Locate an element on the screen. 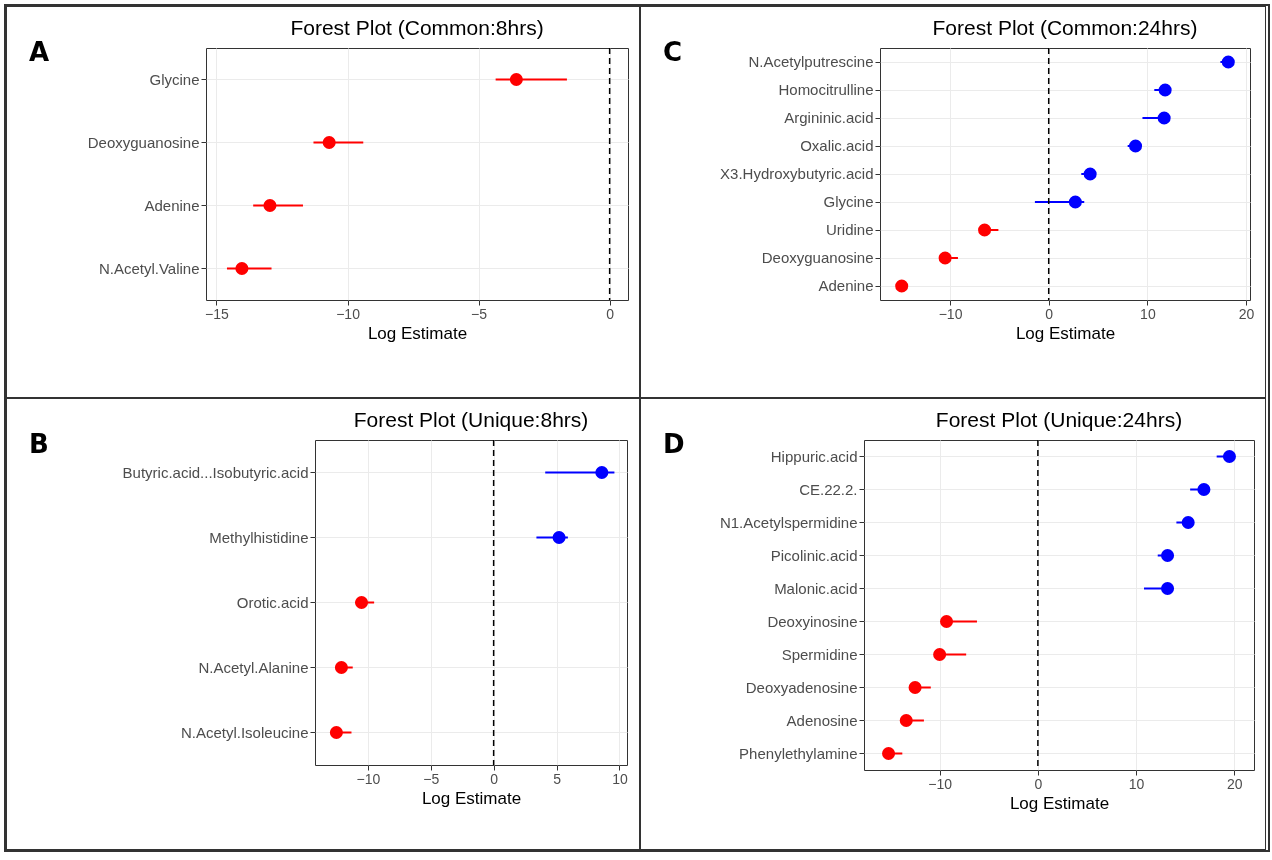 This screenshot has width=1272, height=860. y-tick-label: Argininic.acid is located at coordinates (829, 117).